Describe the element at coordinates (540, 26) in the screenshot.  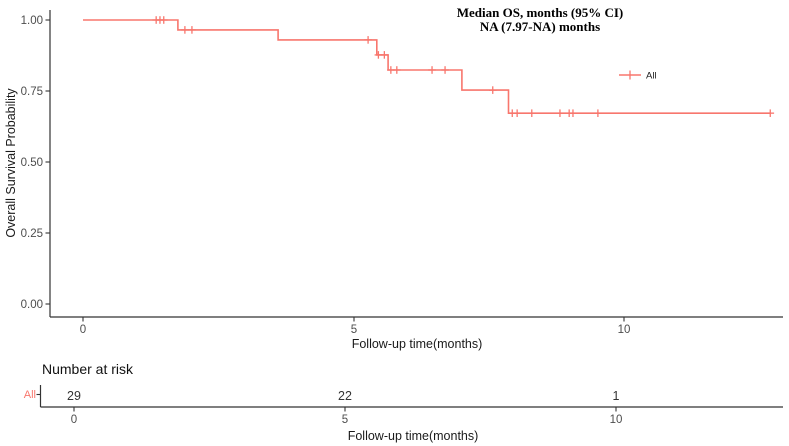
I see `median-os-annotation-line2: NA (7.97-NA) months` at that location.